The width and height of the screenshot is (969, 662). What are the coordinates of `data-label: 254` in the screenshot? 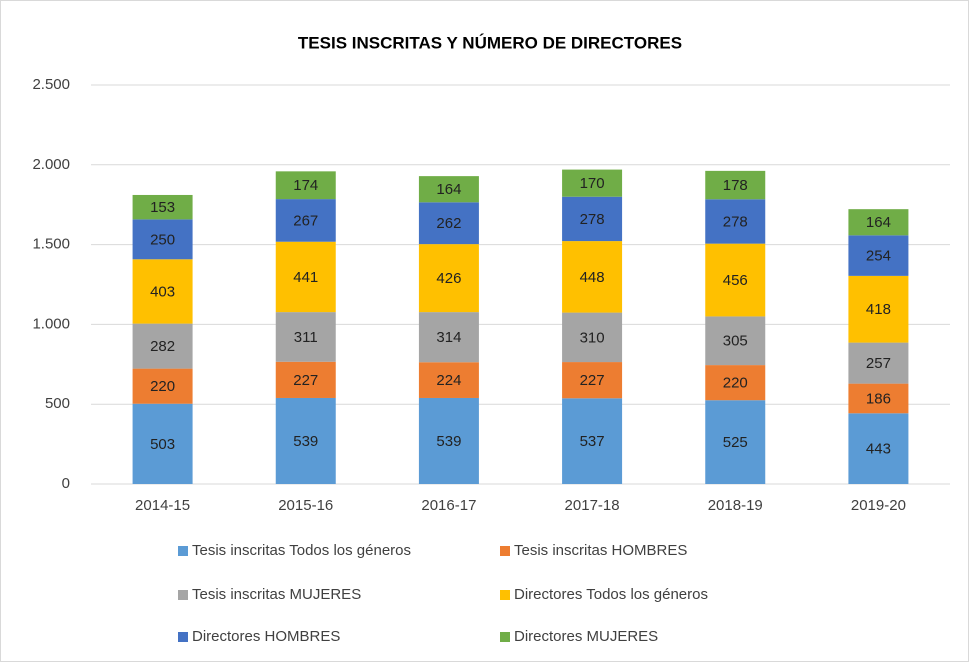 It's located at (878, 256).